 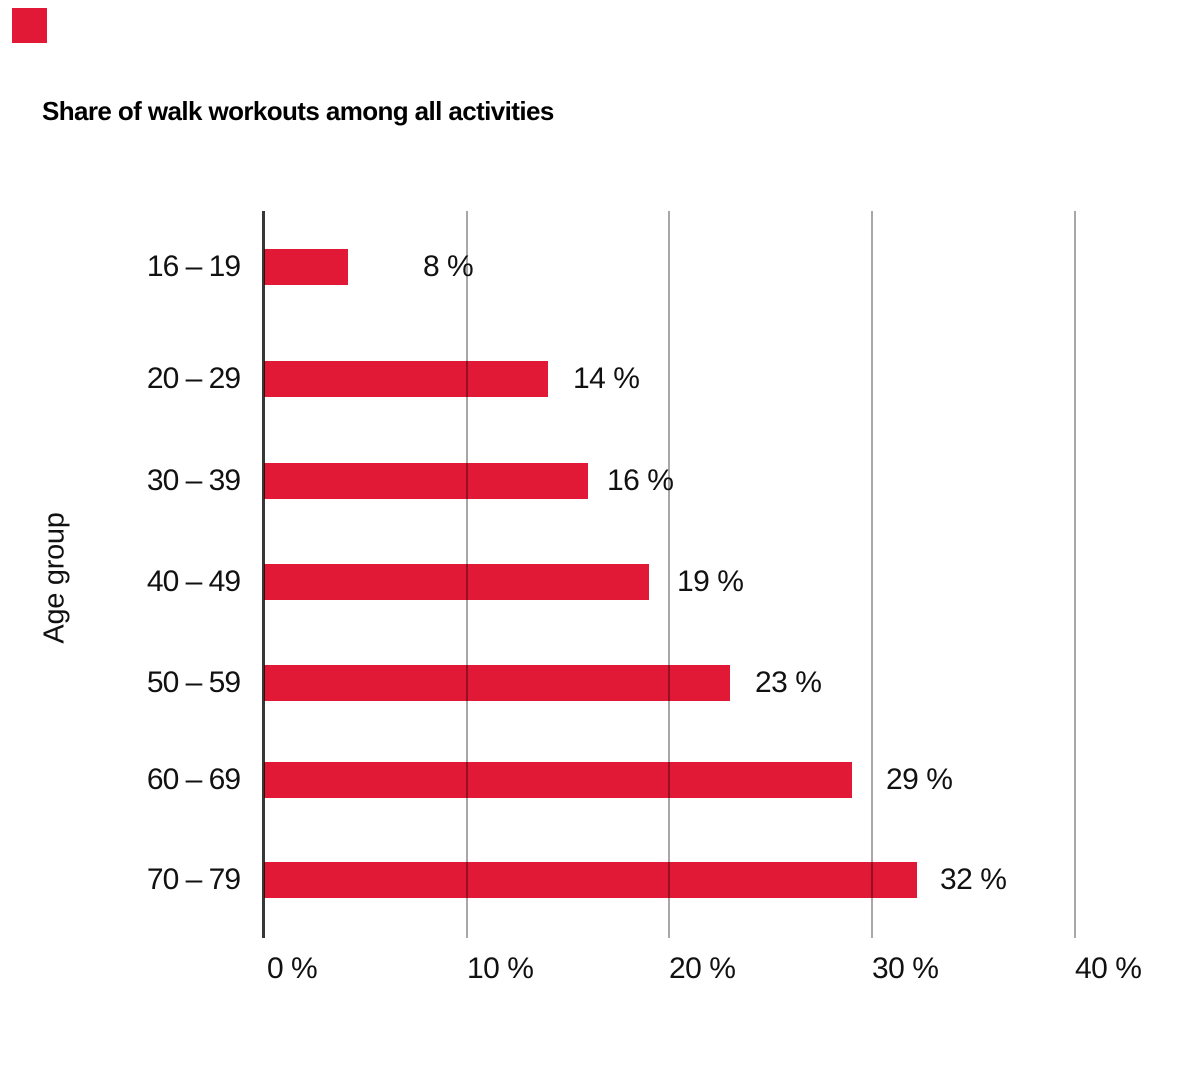 I want to click on gridline-30pct, so click(x=872, y=574).